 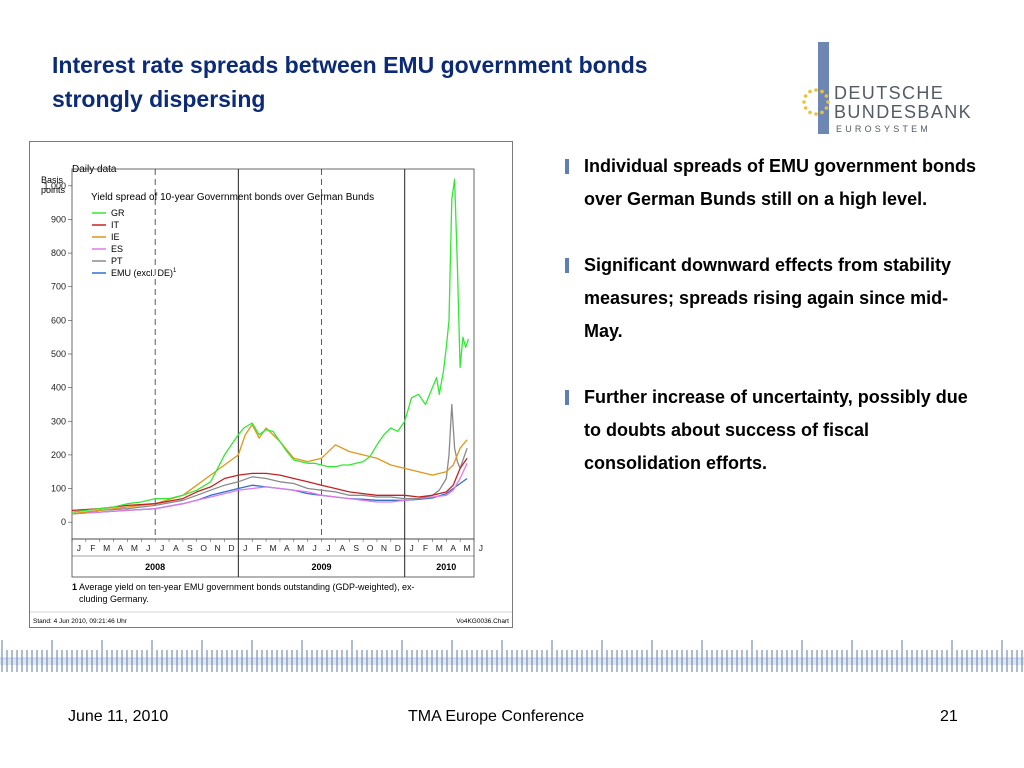 What do you see at coordinates (117, 249) in the screenshot?
I see `legend-label: ES` at bounding box center [117, 249].